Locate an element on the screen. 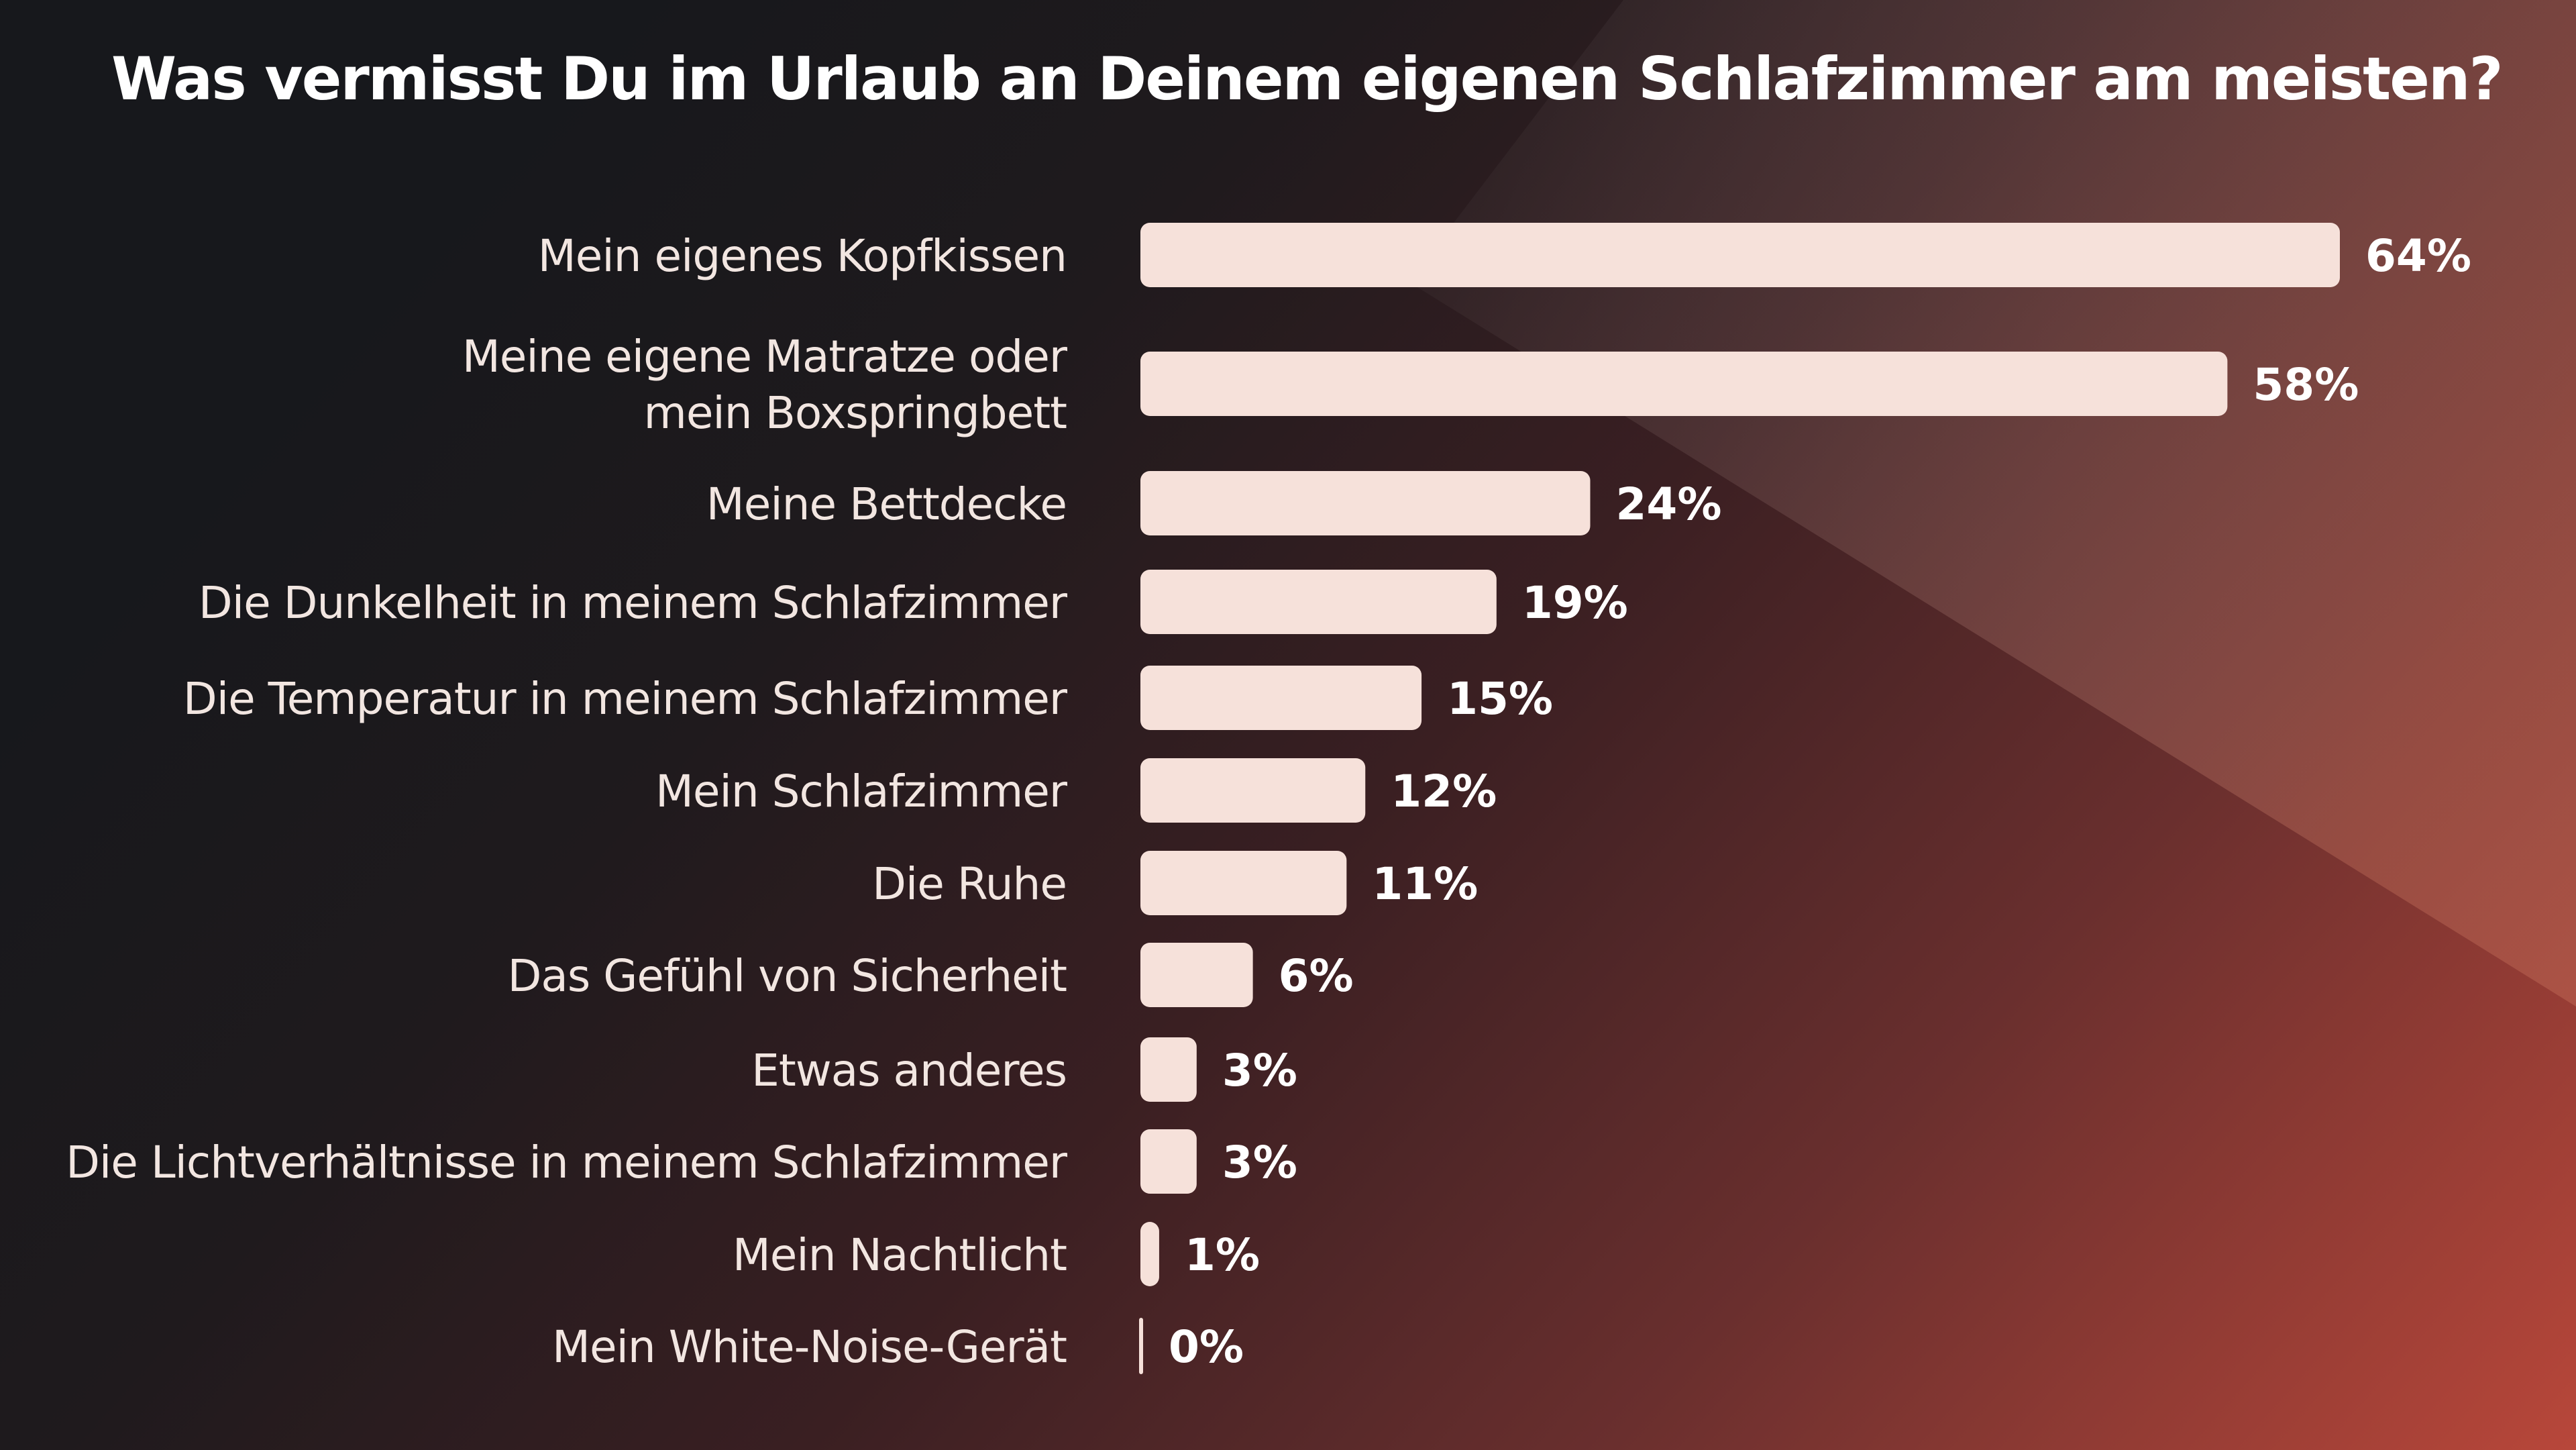 The width and height of the screenshot is (2576, 1450). value-label: 58% is located at coordinates (2306, 385).